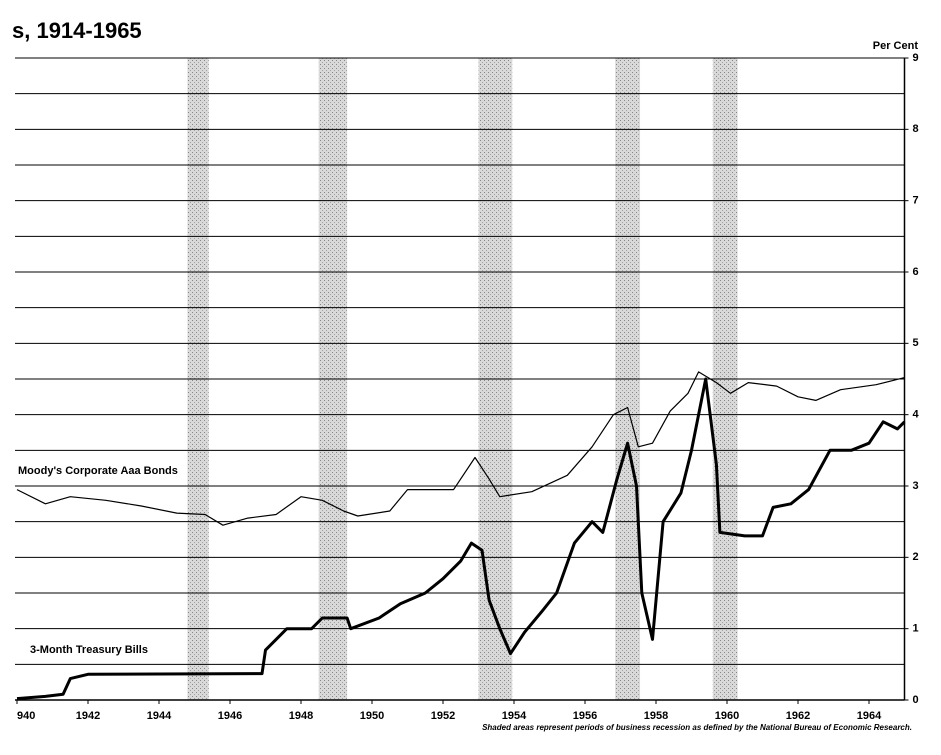 The height and width of the screenshot is (755, 941). What do you see at coordinates (98, 471) in the screenshot?
I see `series-label: Moody's Corporate Aaa Bonds` at bounding box center [98, 471].